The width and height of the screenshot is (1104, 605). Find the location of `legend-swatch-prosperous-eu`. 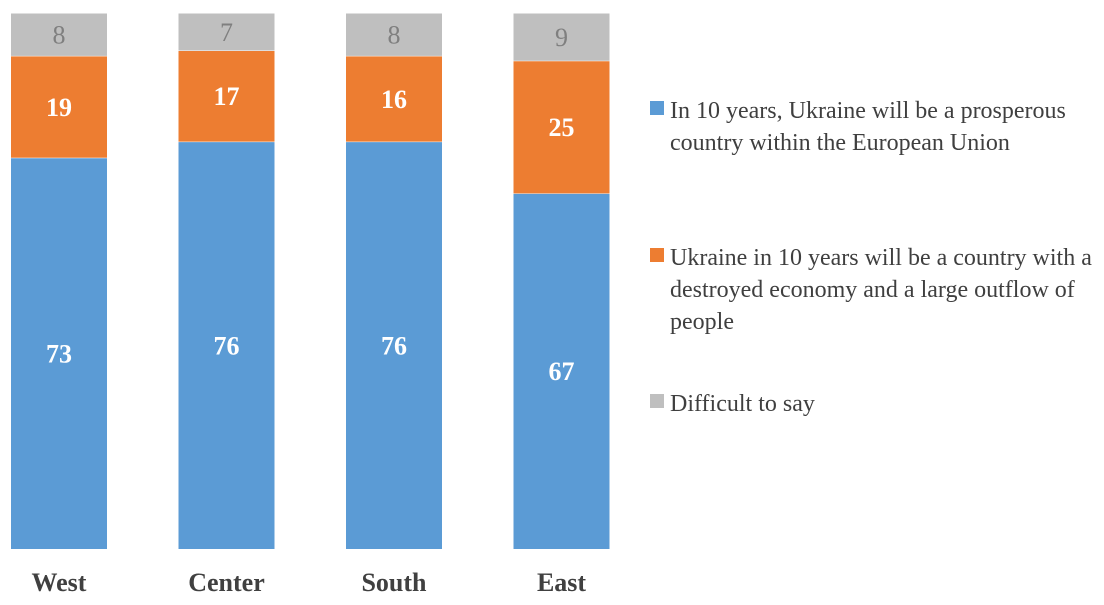

legend-swatch-prosperous-eu is located at coordinates (657, 108).